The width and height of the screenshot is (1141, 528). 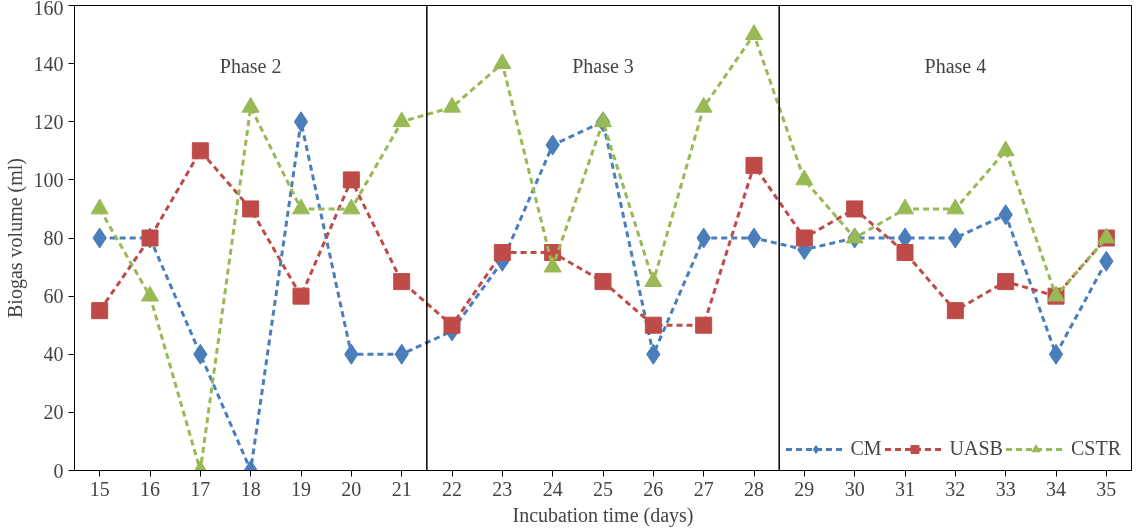 I want to click on x-axis-title: Incubation time (days), so click(x=603, y=515).